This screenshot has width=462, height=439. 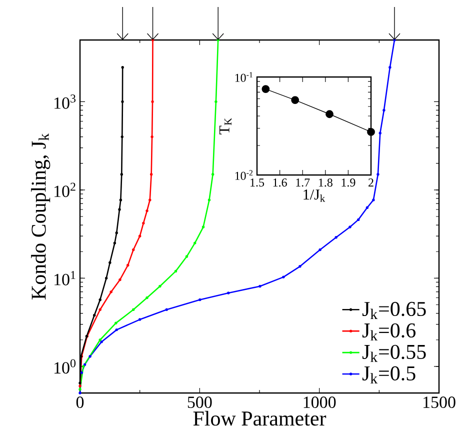 I want to click on y-tick-label: 10$^{3}$, so click(x=65, y=101).